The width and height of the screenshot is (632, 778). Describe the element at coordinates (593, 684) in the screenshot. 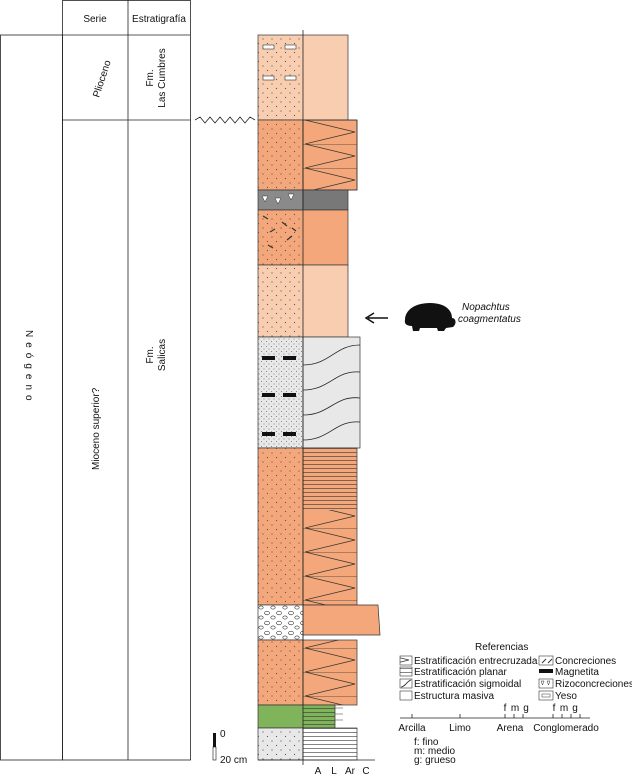

I see `legend-item: Rizoconcreciones` at that location.